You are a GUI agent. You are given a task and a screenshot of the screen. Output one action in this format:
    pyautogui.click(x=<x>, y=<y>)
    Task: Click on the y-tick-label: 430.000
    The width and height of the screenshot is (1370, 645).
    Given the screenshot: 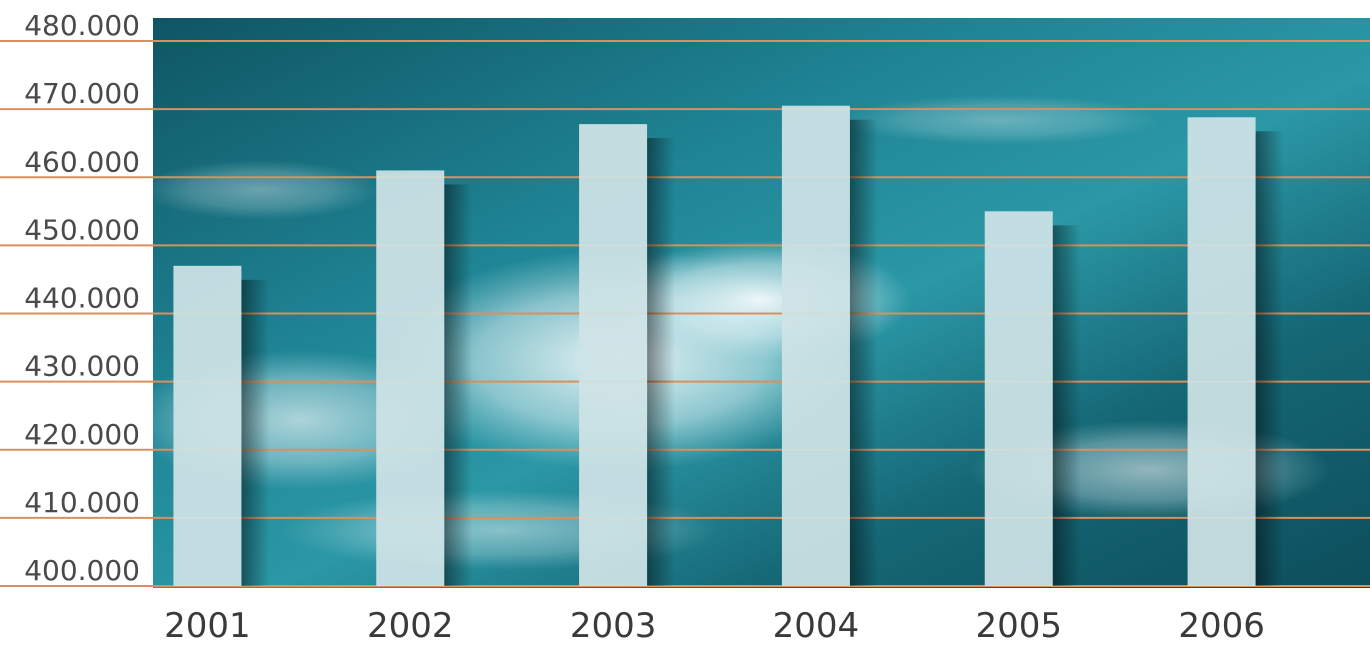 What is the action you would take?
    pyautogui.click(x=82, y=366)
    